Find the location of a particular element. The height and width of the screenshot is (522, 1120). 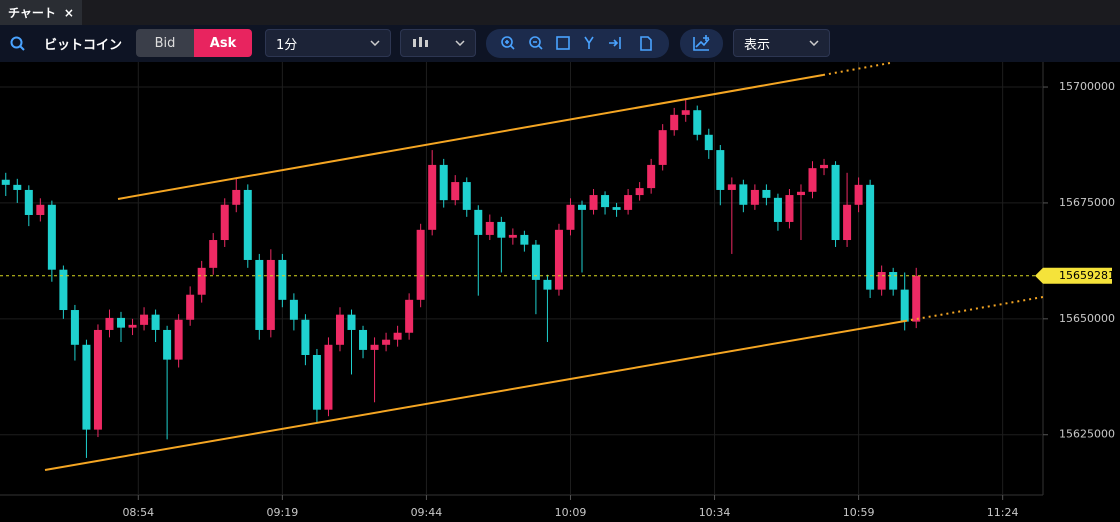

display-select: 表示 is located at coordinates (781, 43).